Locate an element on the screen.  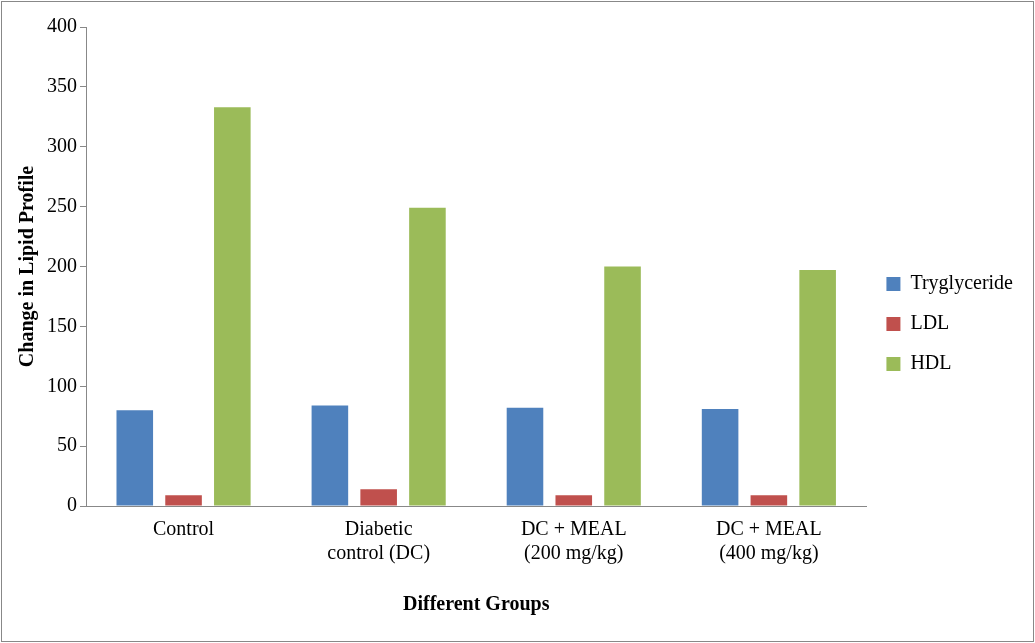
x-tick-label: DC + MEAL (200 mg/kg) is located at coordinates (573, 541).